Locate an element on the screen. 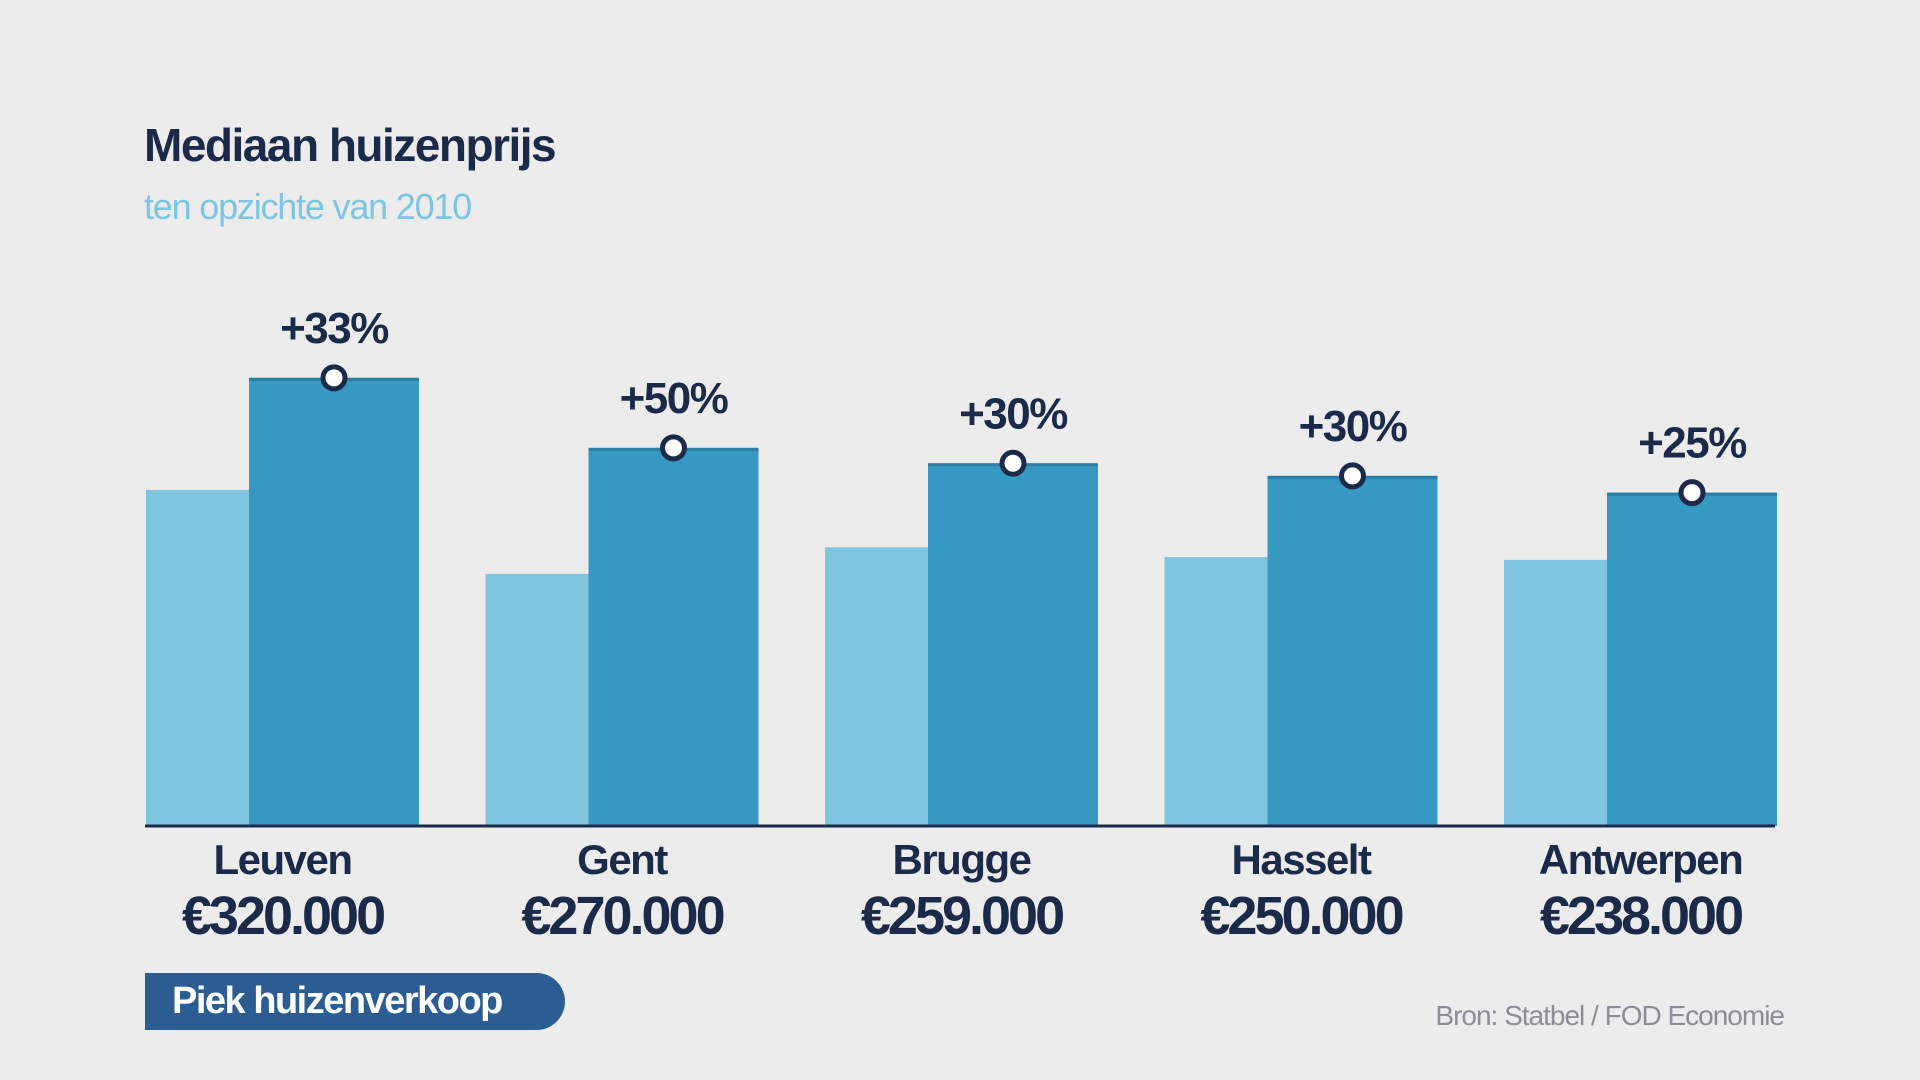 Image resolution: width=1920 pixels, height=1080 pixels. bar-2010-antwerpen is located at coordinates (1555, 692).